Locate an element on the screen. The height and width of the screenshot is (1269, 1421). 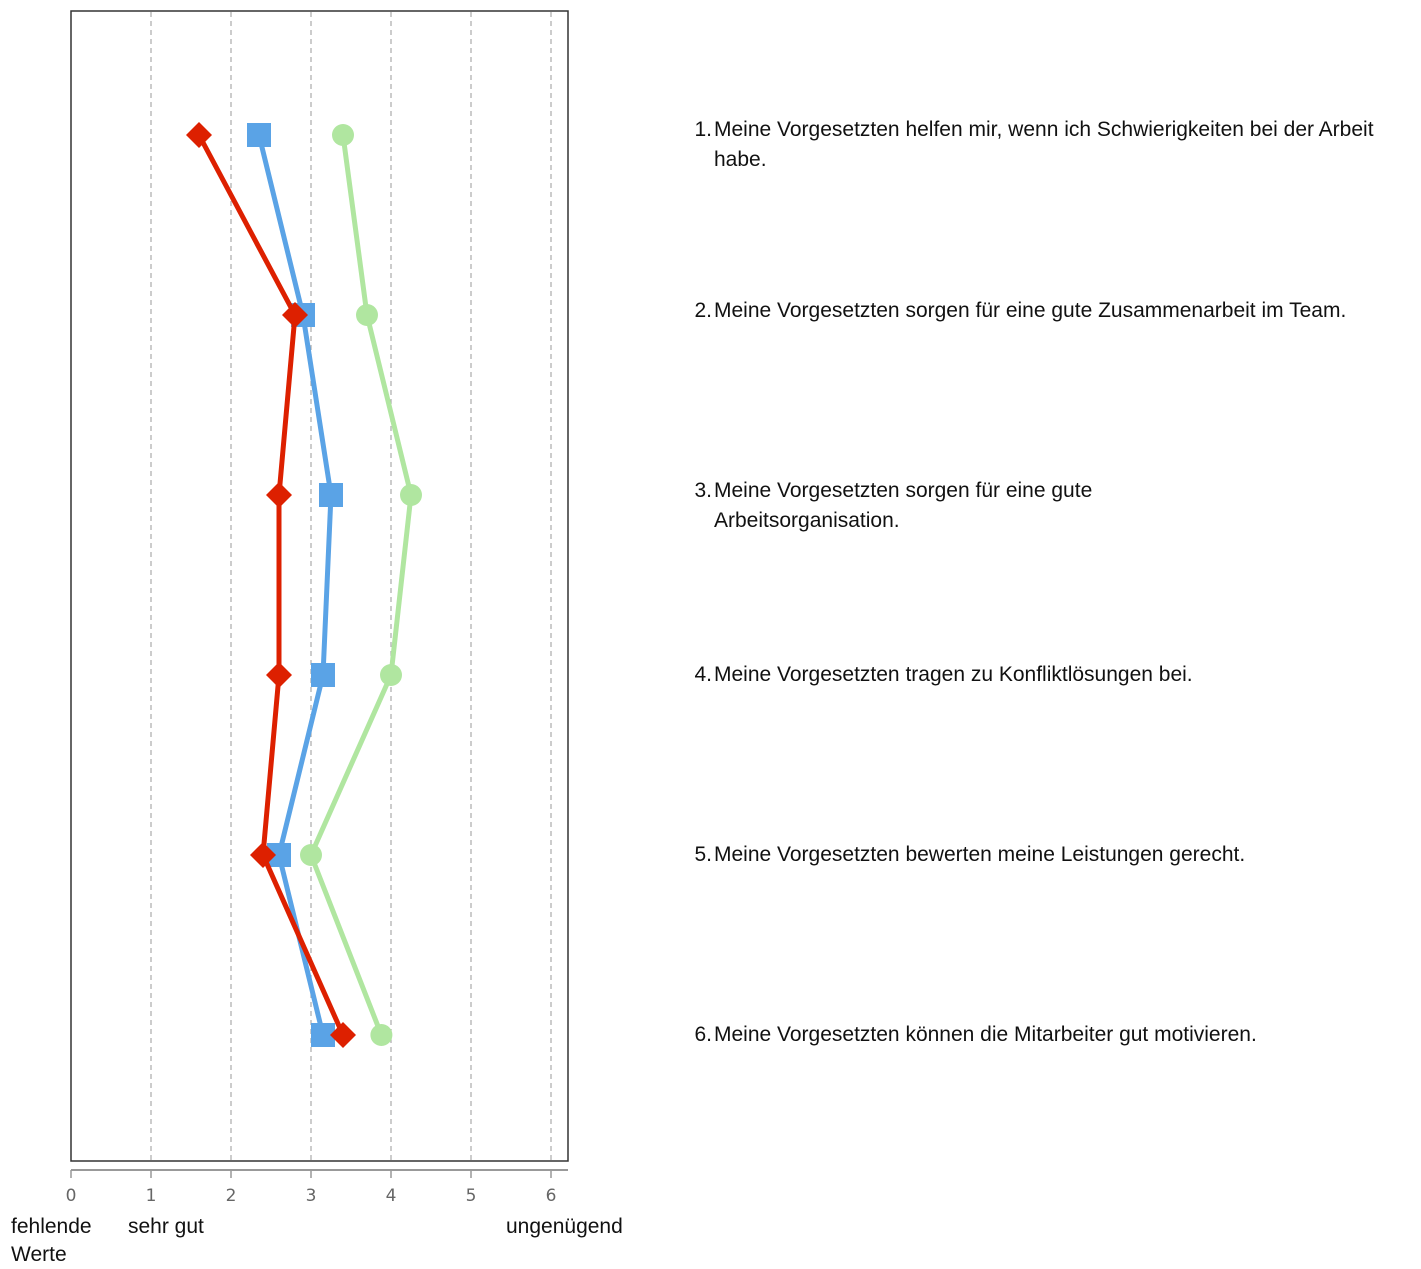
x-axis-ticks: 0 1 2 3 4 5 6 is located at coordinates (311, 1188).